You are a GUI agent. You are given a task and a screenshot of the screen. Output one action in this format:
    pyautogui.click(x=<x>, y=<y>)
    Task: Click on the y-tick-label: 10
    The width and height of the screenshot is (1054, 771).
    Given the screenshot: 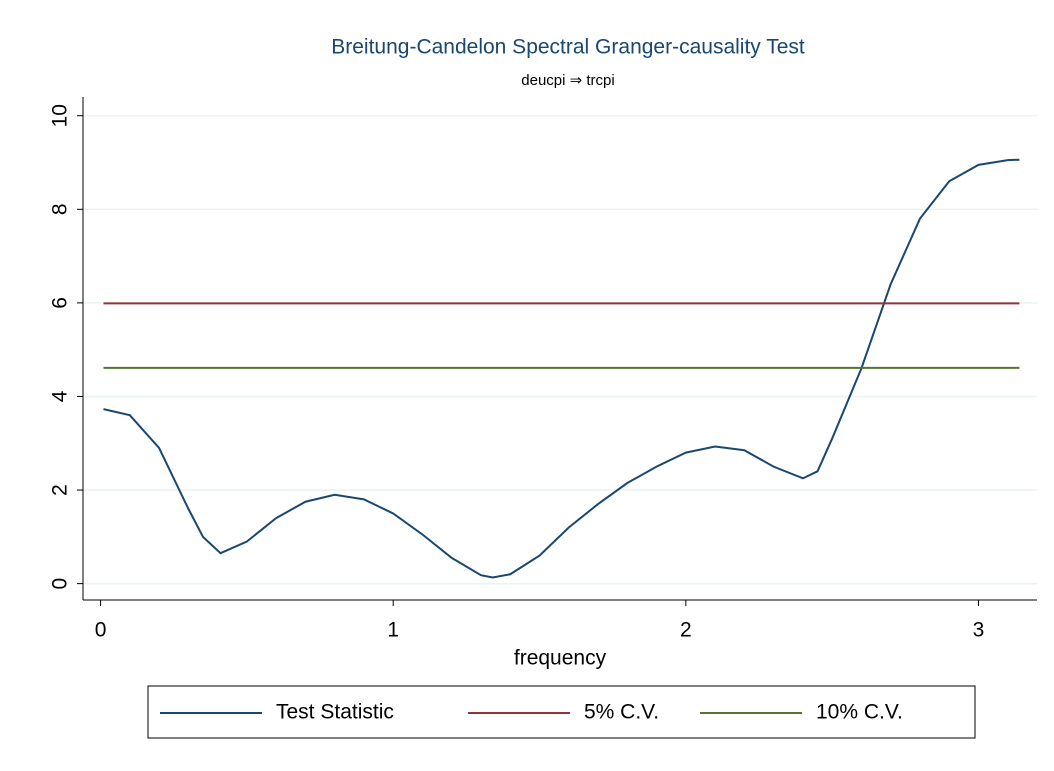 What is the action you would take?
    pyautogui.click(x=60, y=115)
    